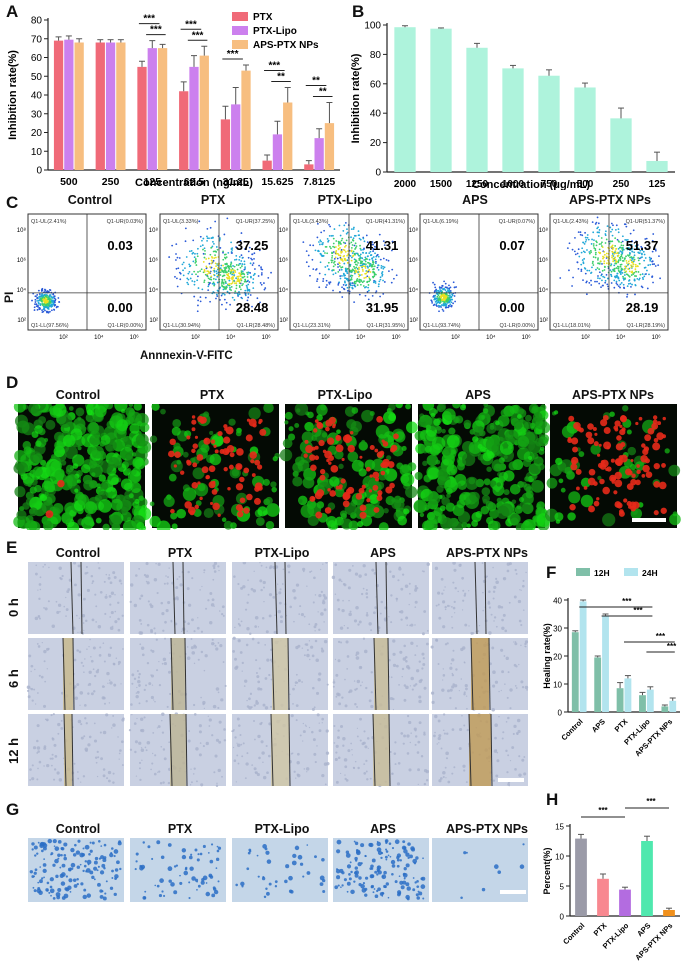  Describe the element at coordinates (571, 222) in the screenshot. I see `quadrant-ul: Q1-UL(2.43%)` at that location.